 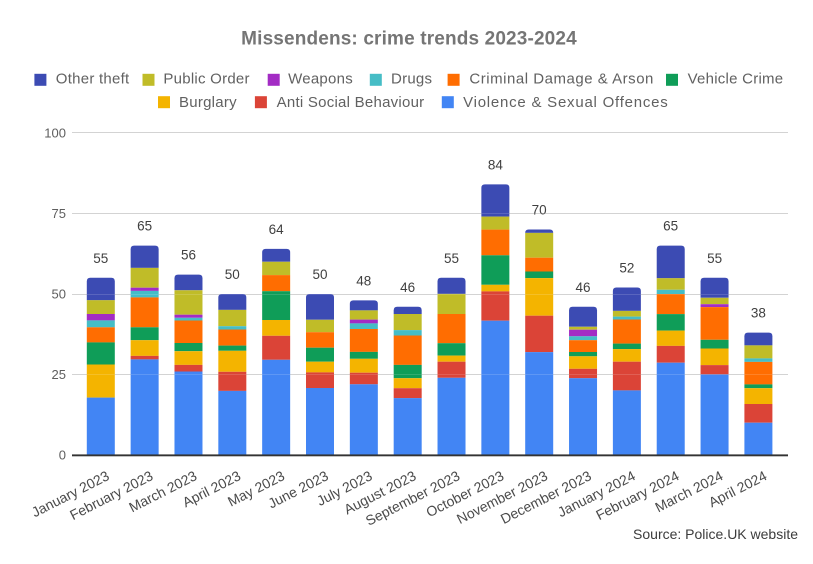 What do you see at coordinates (55, 132) in the screenshot?
I see `svg-text: 100` at bounding box center [55, 132].